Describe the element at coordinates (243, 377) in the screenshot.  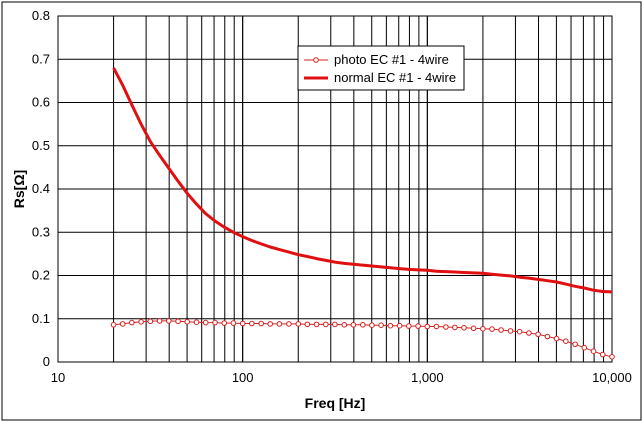
I see `x-tick-label: 100` at that location.